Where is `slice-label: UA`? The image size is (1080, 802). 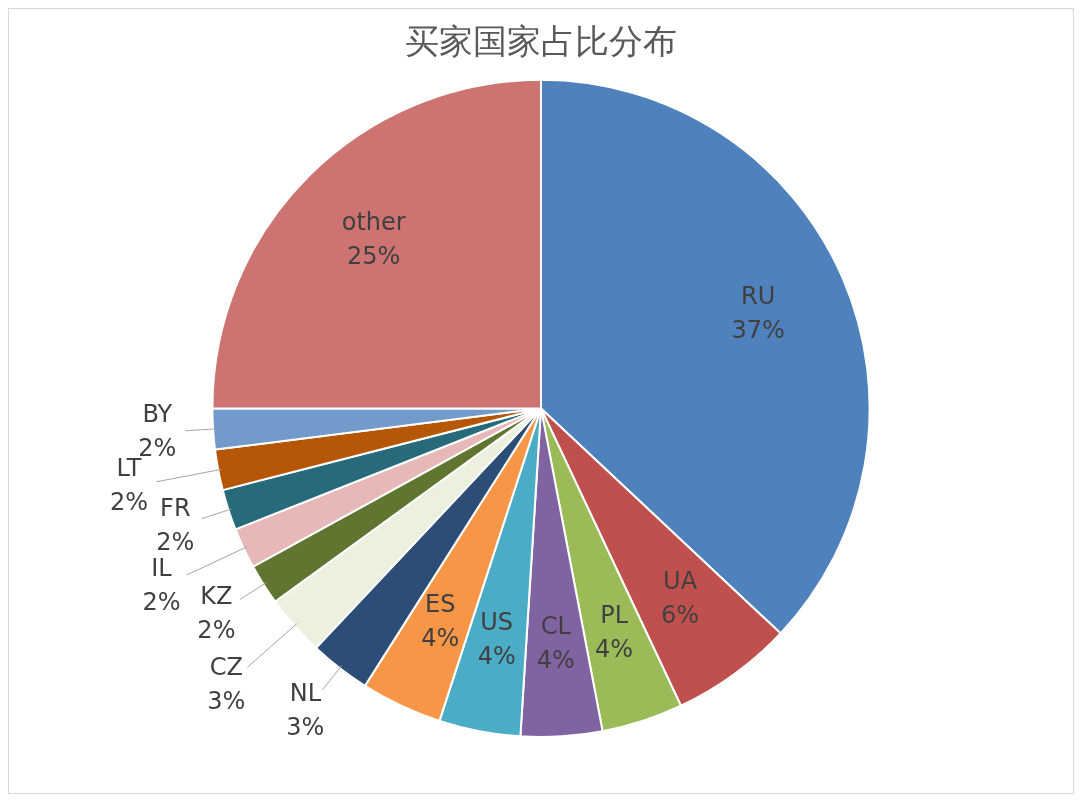
slice-label: UA is located at coordinates (680, 581).